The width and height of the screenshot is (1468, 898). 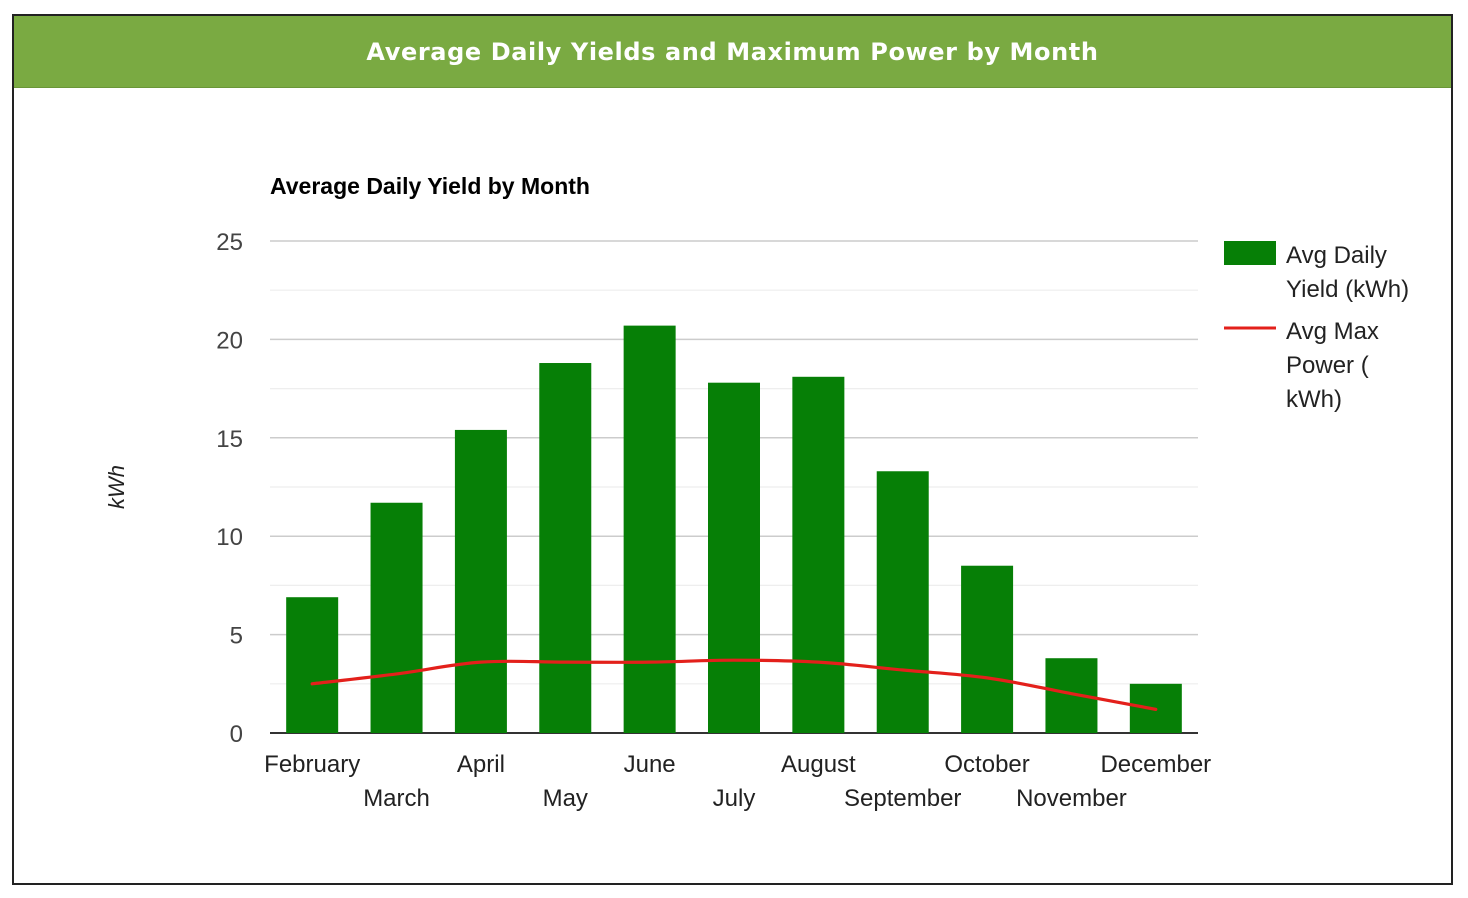 What do you see at coordinates (116, 487) in the screenshot?
I see `y-axis-label: kWh` at bounding box center [116, 487].